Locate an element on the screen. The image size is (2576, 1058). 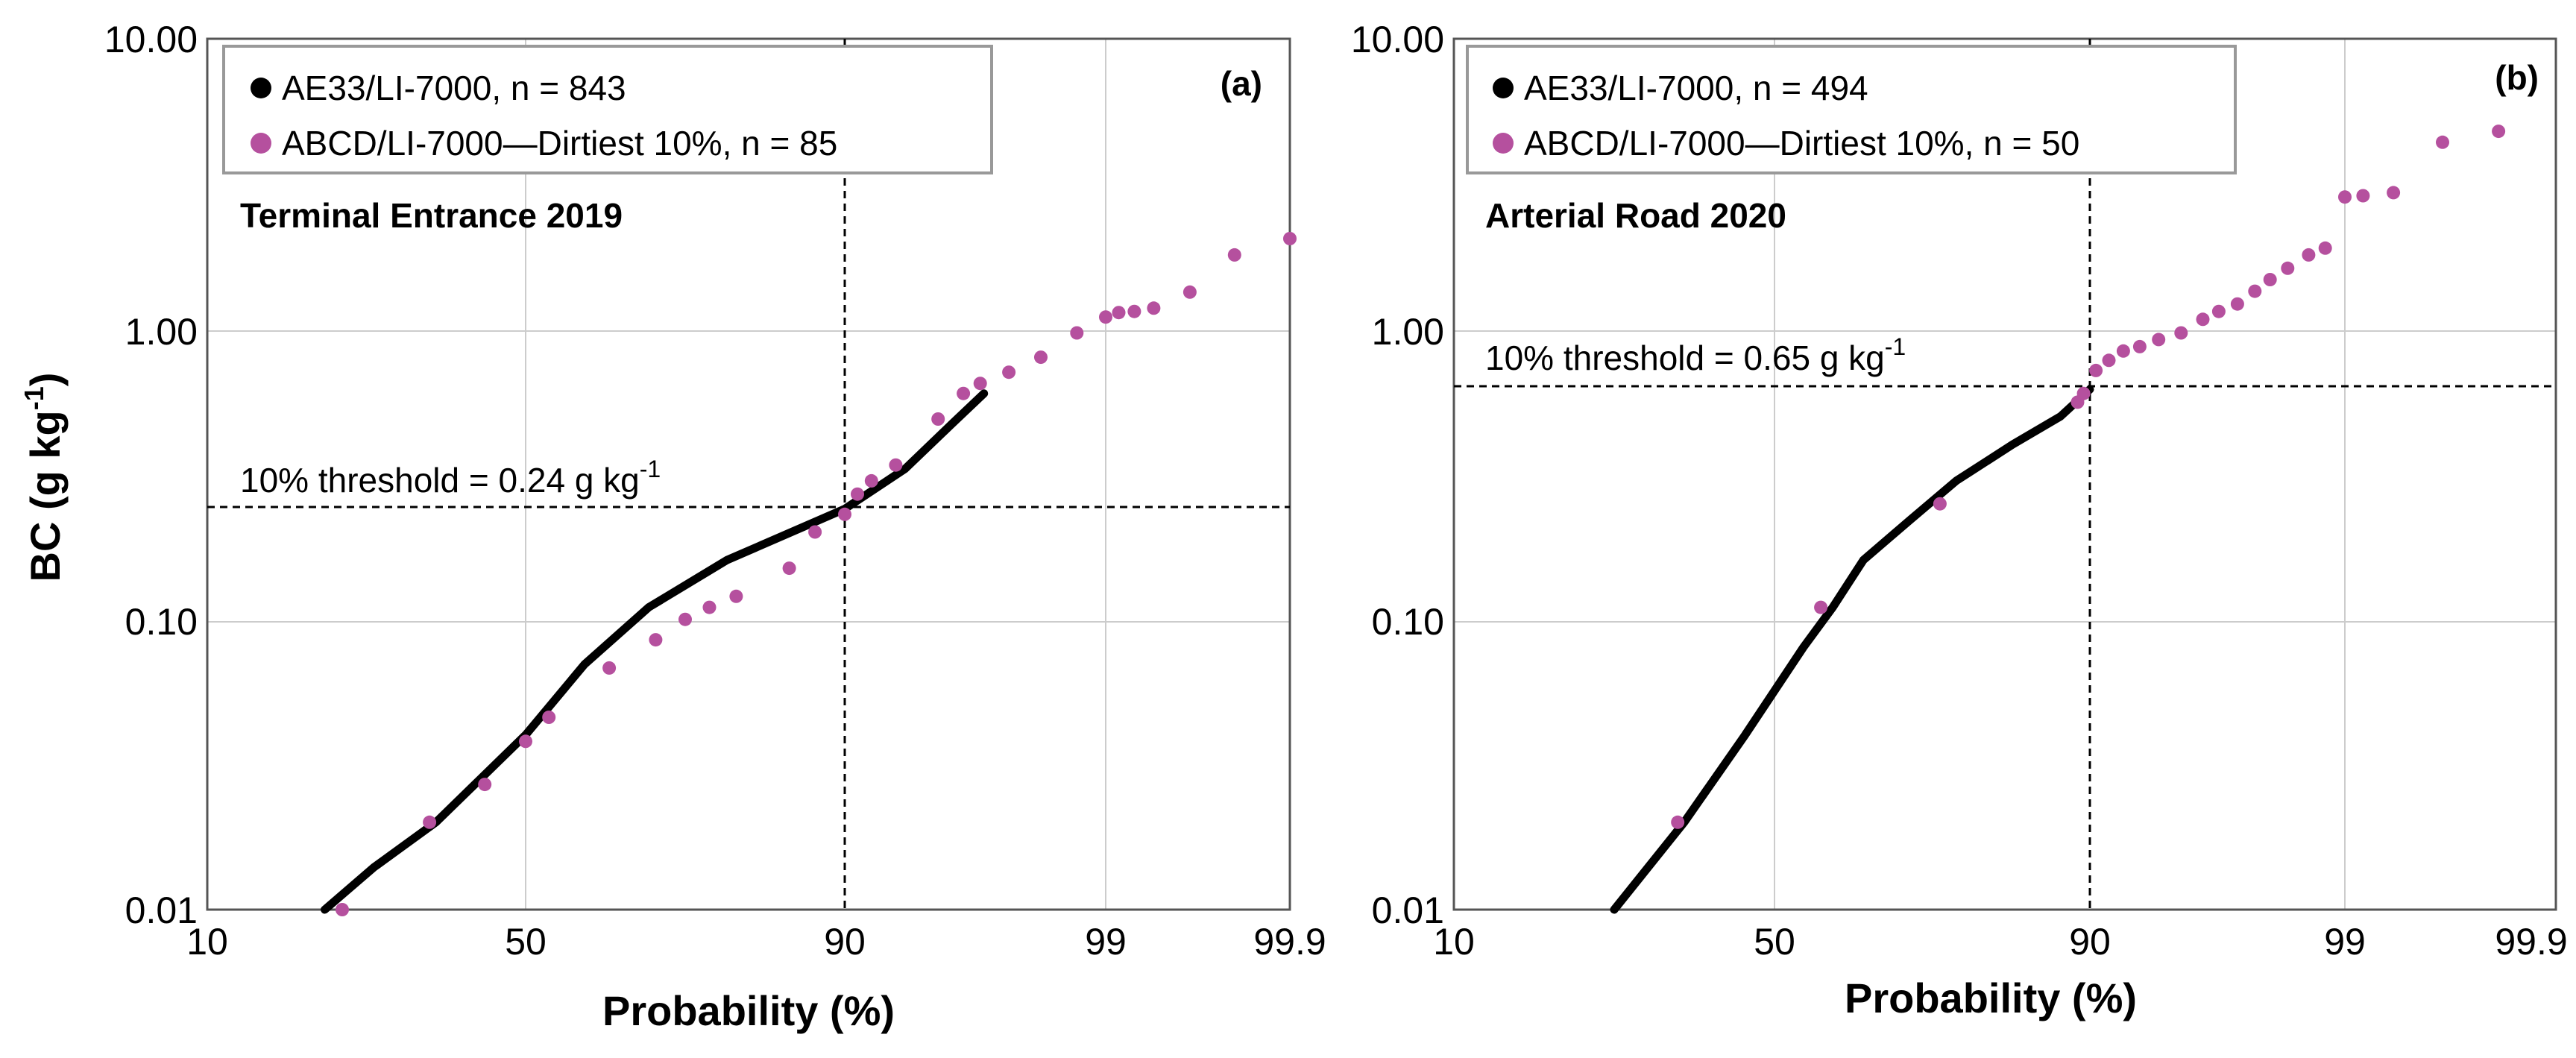
y-axis-title: BC (g kg-1) is located at coordinates (44, 478).